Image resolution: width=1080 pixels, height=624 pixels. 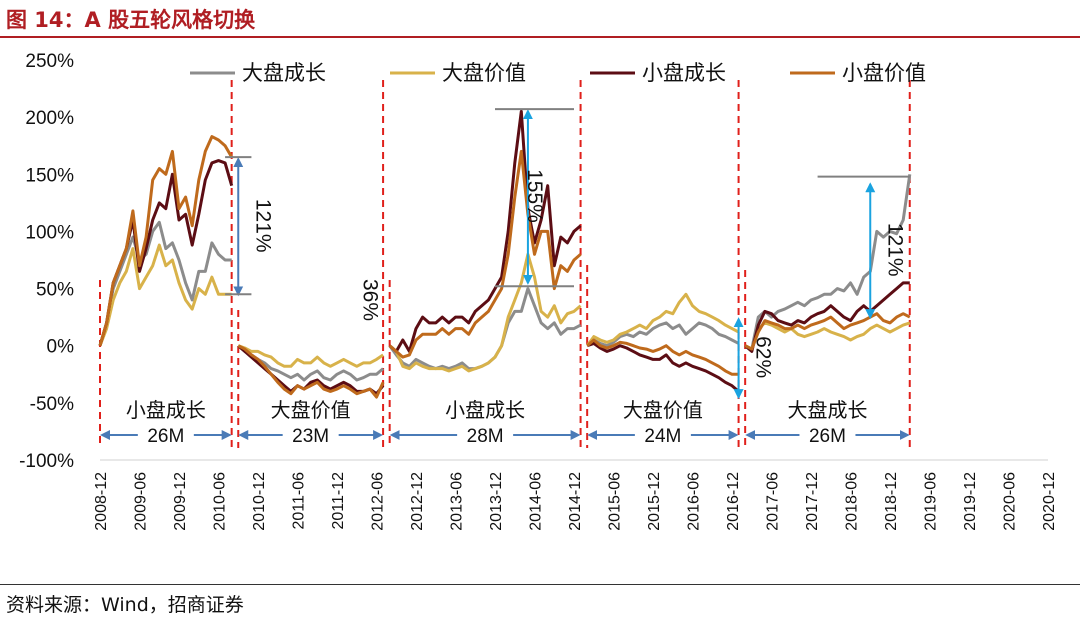 What do you see at coordinates (884, 73) in the screenshot?
I see `legend-label: 小盘价值` at bounding box center [884, 73].